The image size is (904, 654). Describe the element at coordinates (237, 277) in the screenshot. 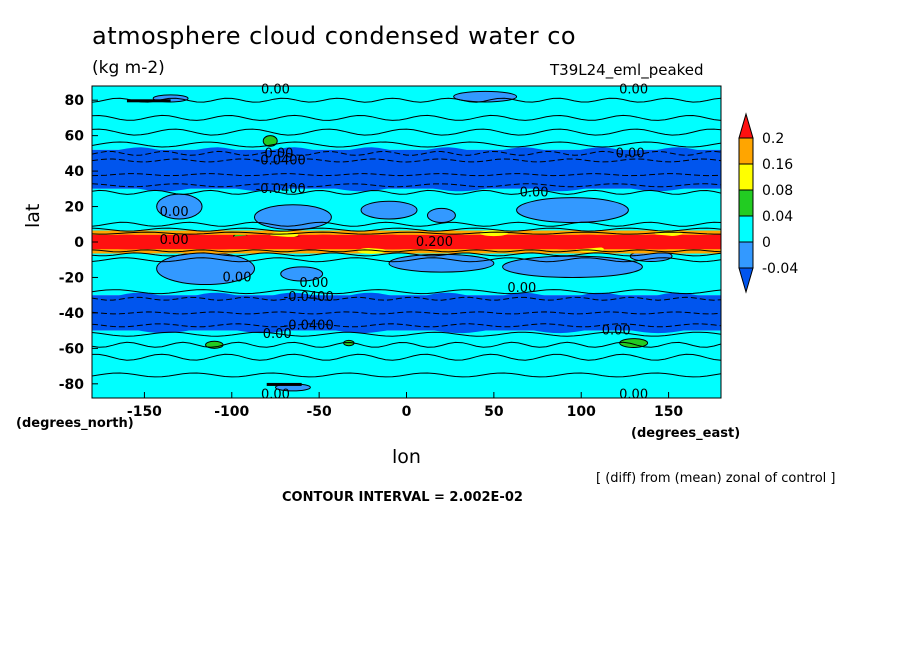

I see `contour-label-10: 0.00` at that location.